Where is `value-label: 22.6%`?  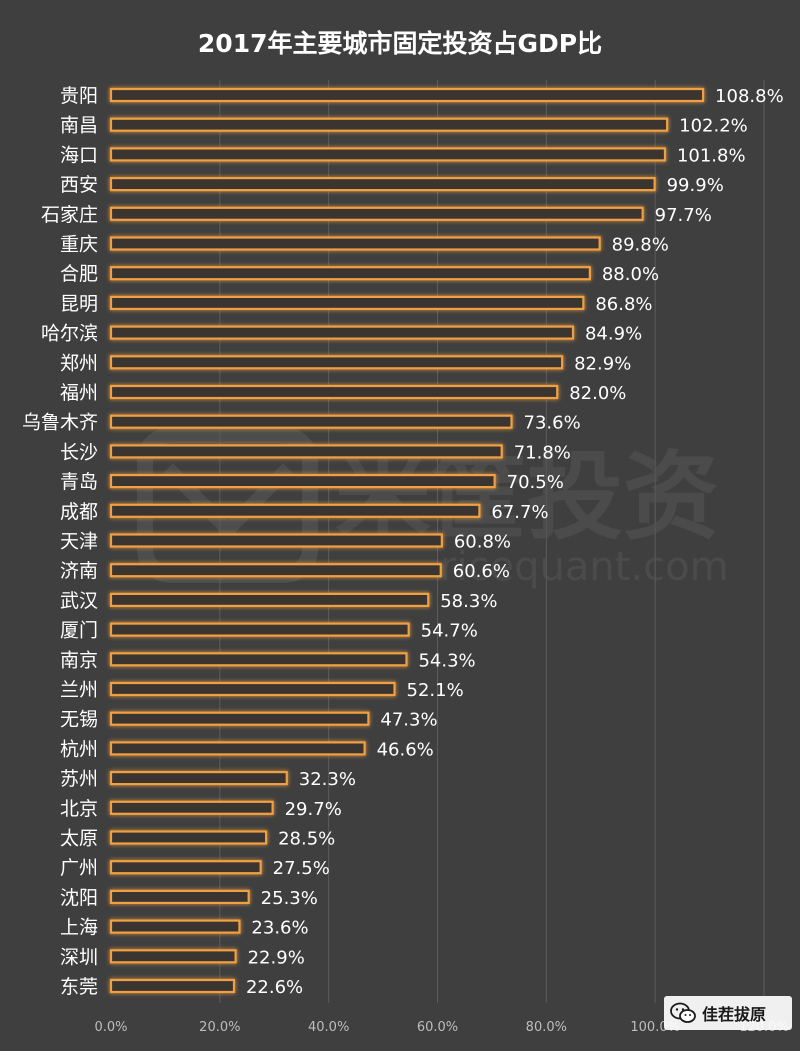
value-label: 22.6% is located at coordinates (274, 987).